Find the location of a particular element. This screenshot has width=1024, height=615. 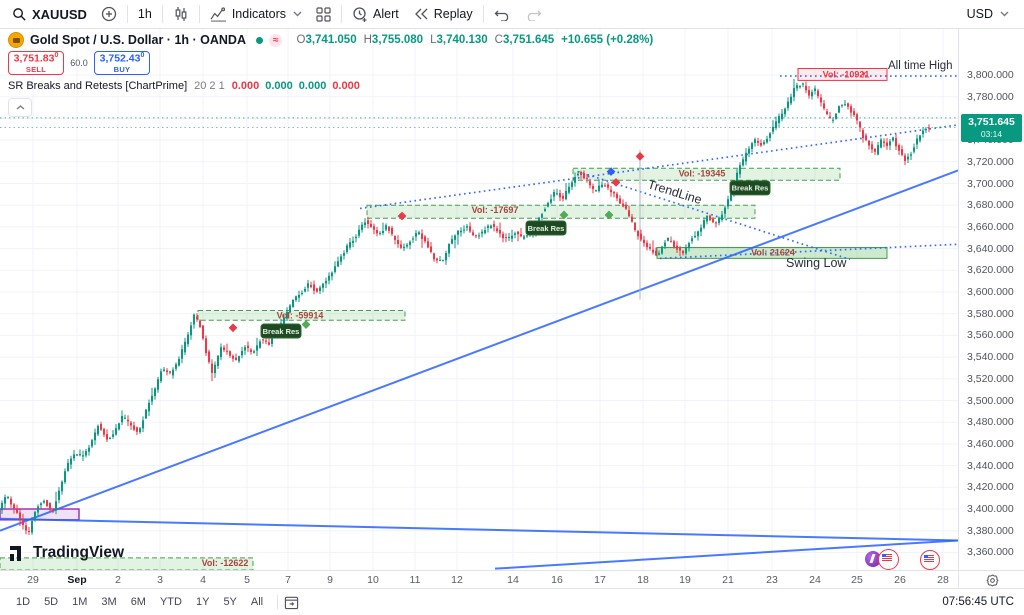

range-button-1m: 1M is located at coordinates (80, 602).